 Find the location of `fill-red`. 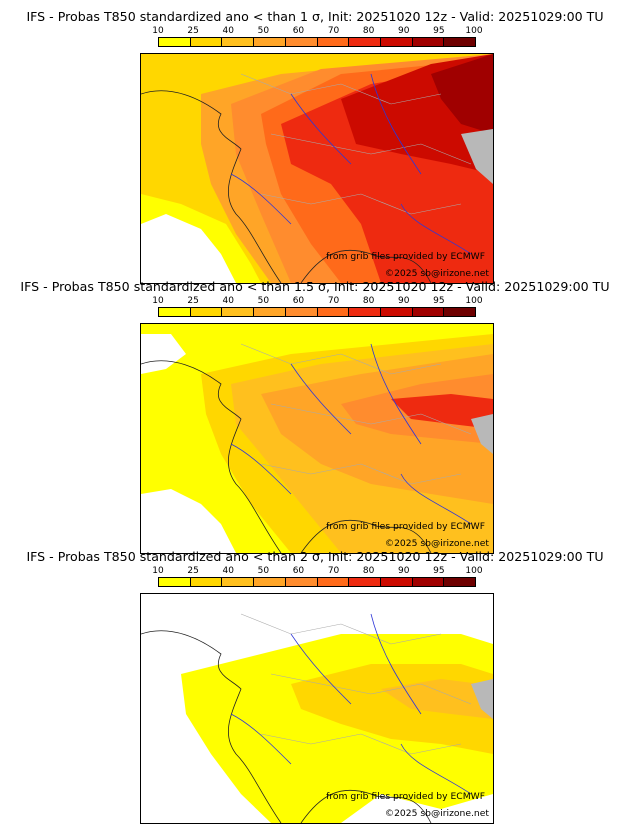

fill-red is located at coordinates (442, 411).